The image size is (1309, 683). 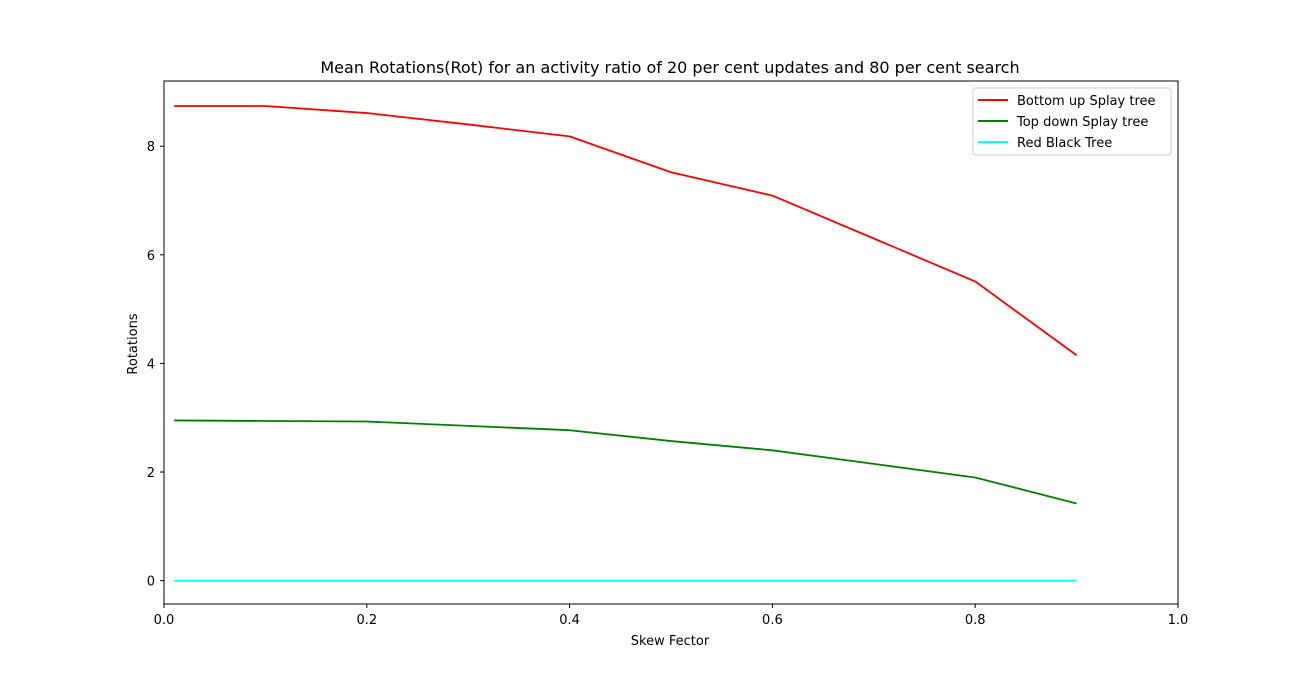 What do you see at coordinates (772, 620) in the screenshot?
I see `x-tick-label: 0.6` at bounding box center [772, 620].